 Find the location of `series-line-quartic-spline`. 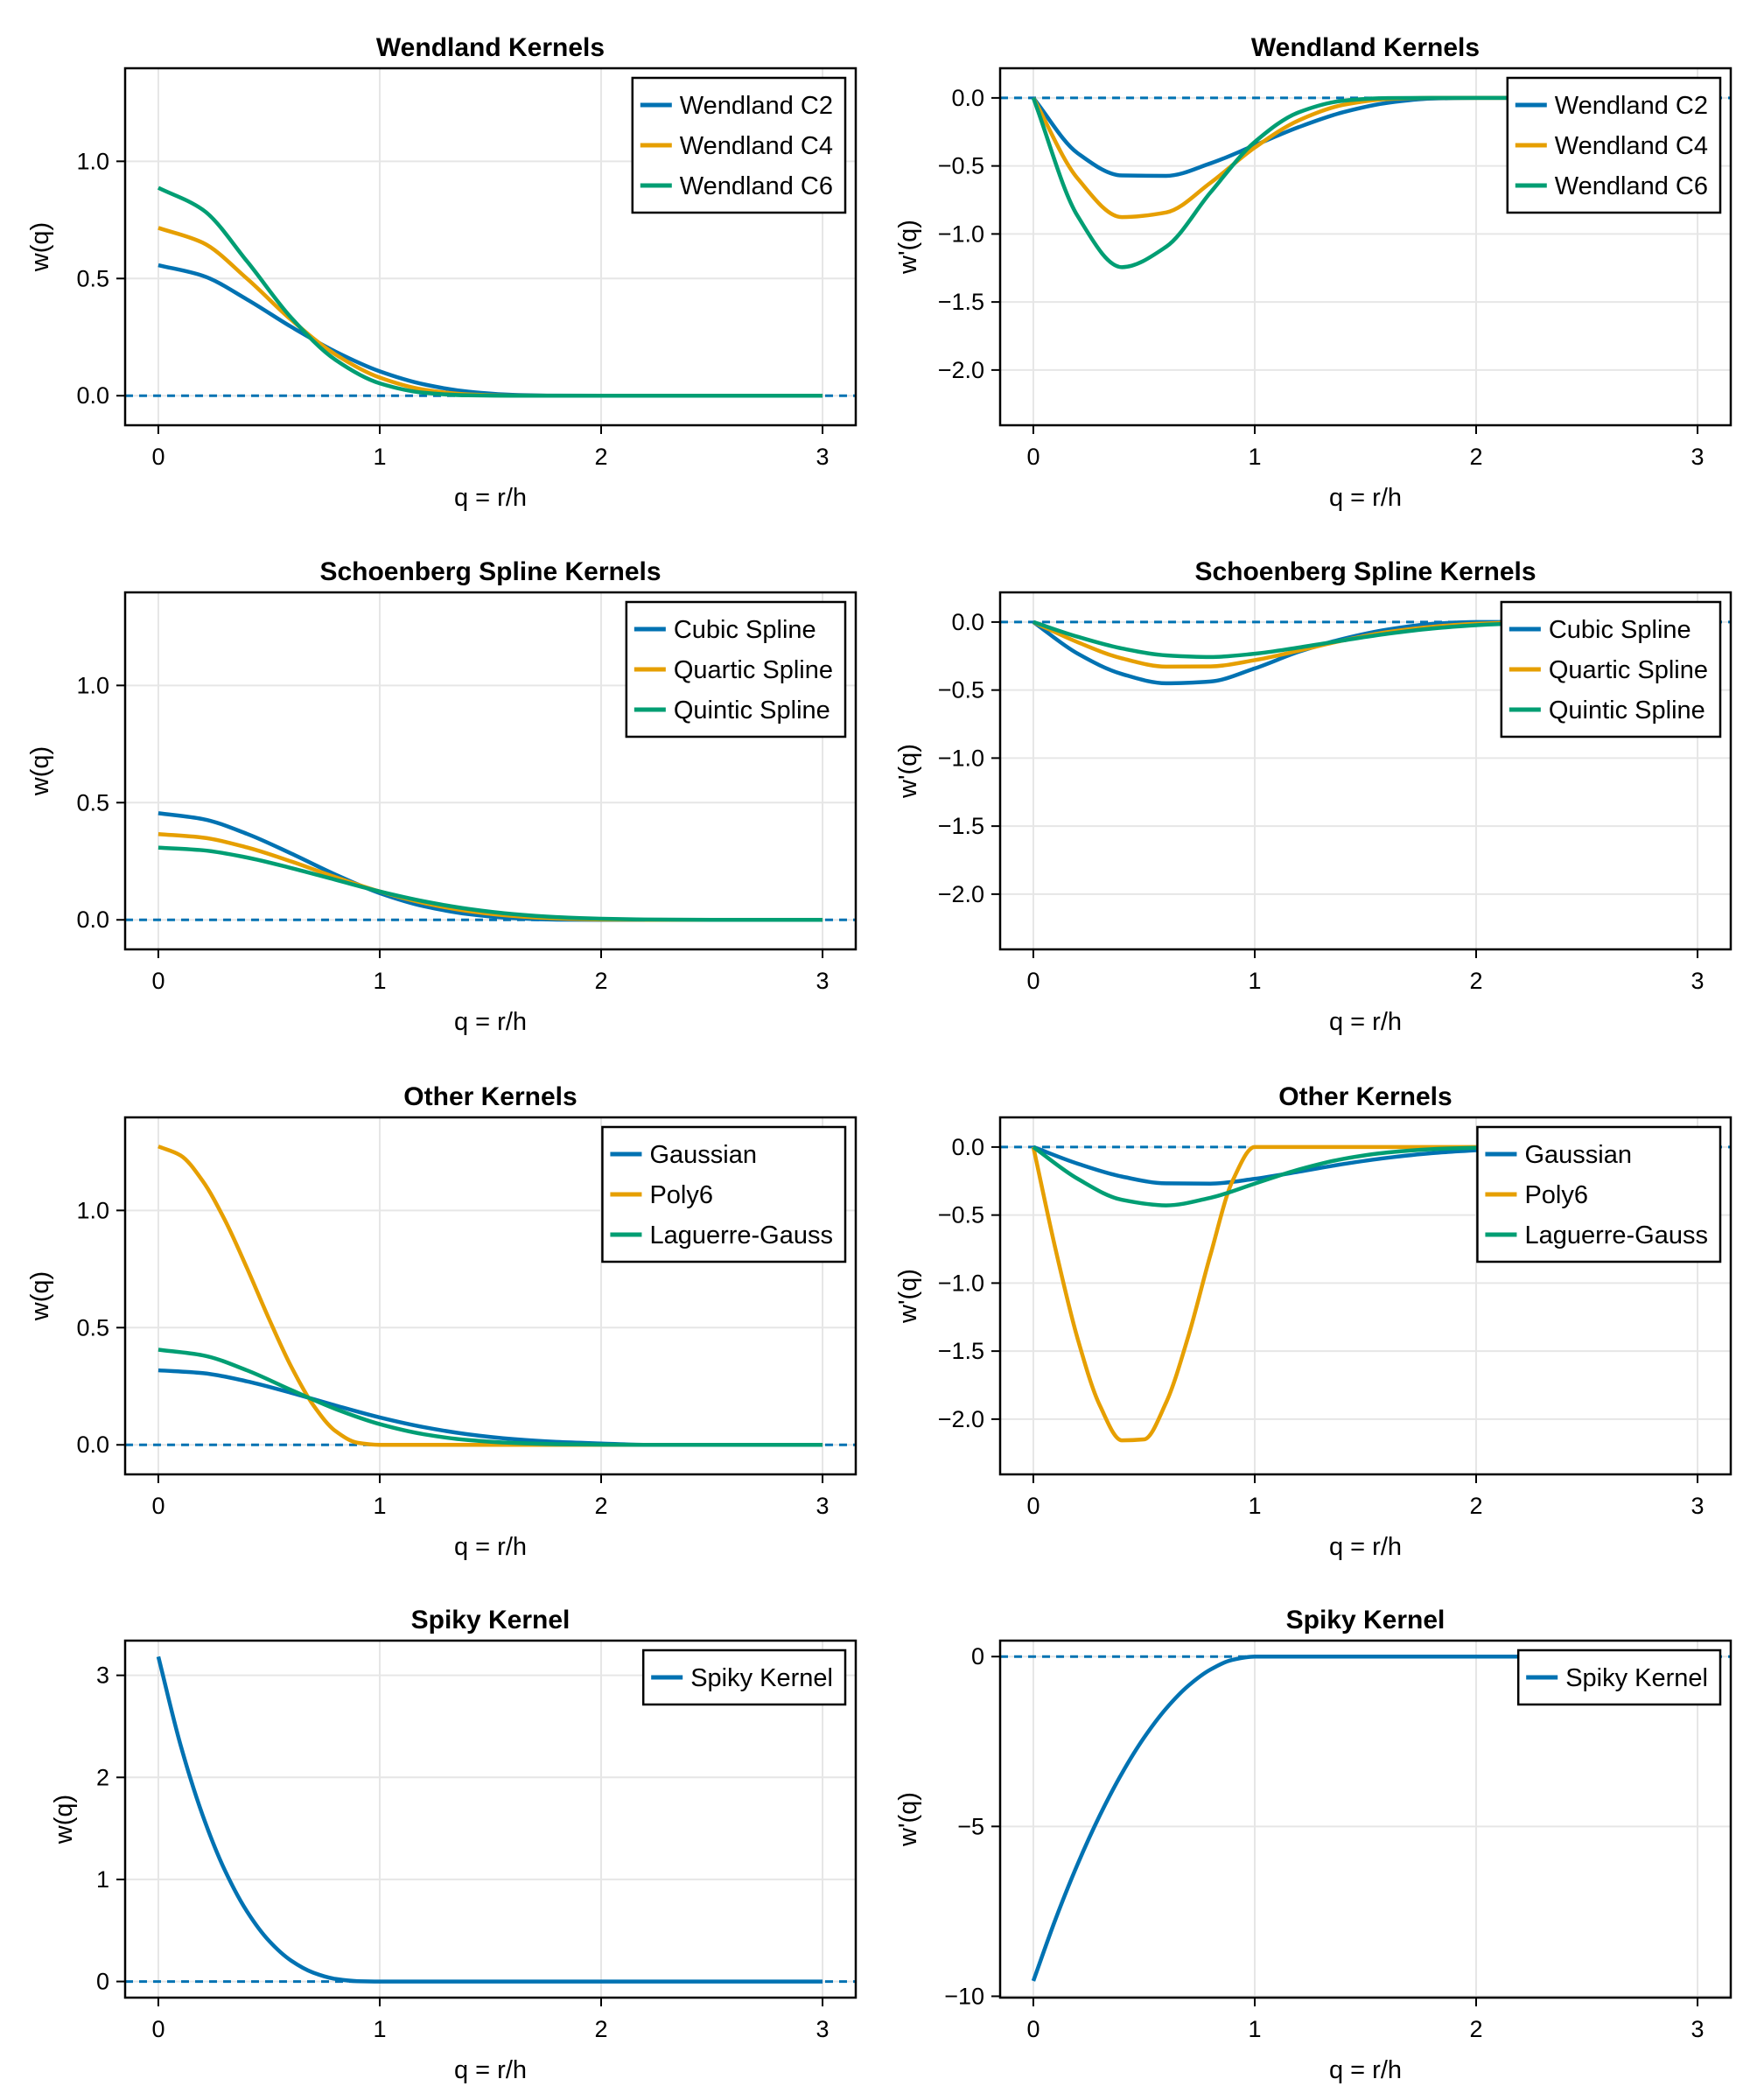

series-line-quartic-spline is located at coordinates (490, 876).